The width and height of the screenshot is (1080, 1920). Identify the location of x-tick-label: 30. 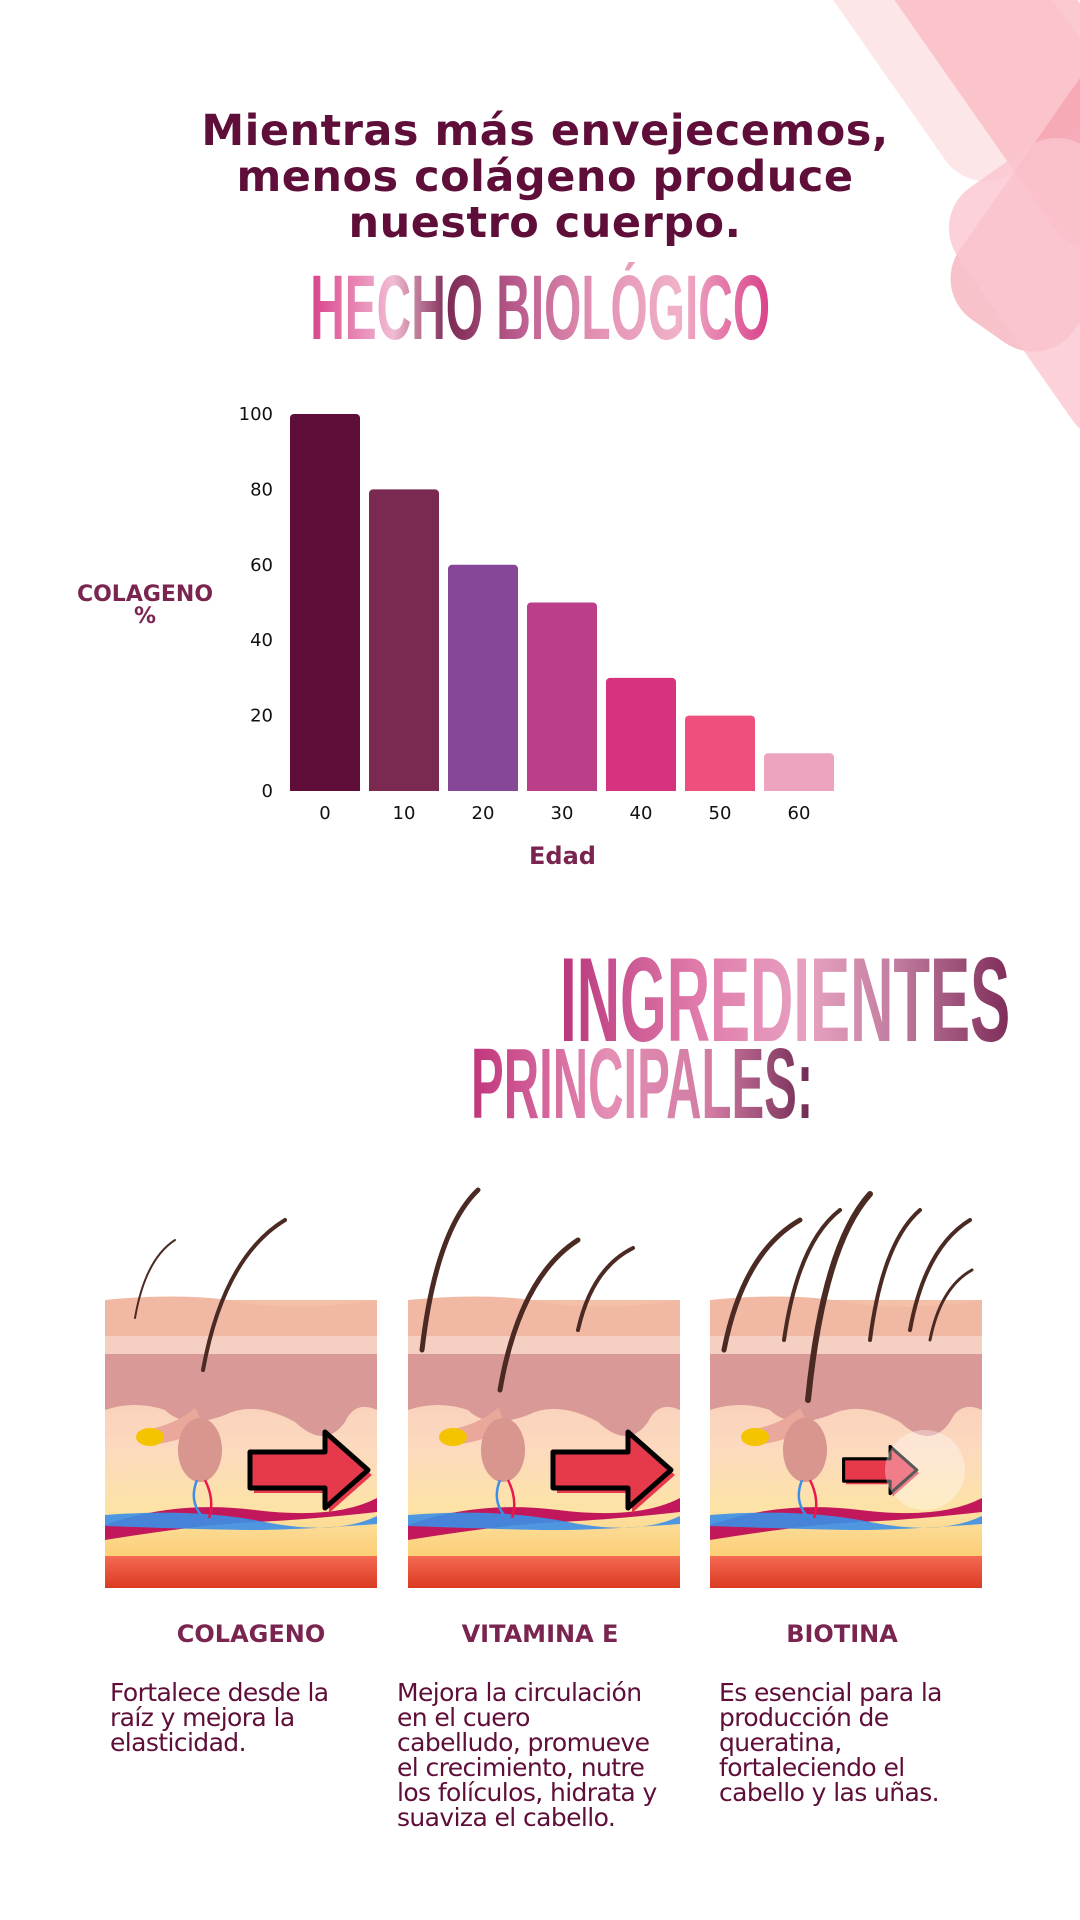
(562, 813).